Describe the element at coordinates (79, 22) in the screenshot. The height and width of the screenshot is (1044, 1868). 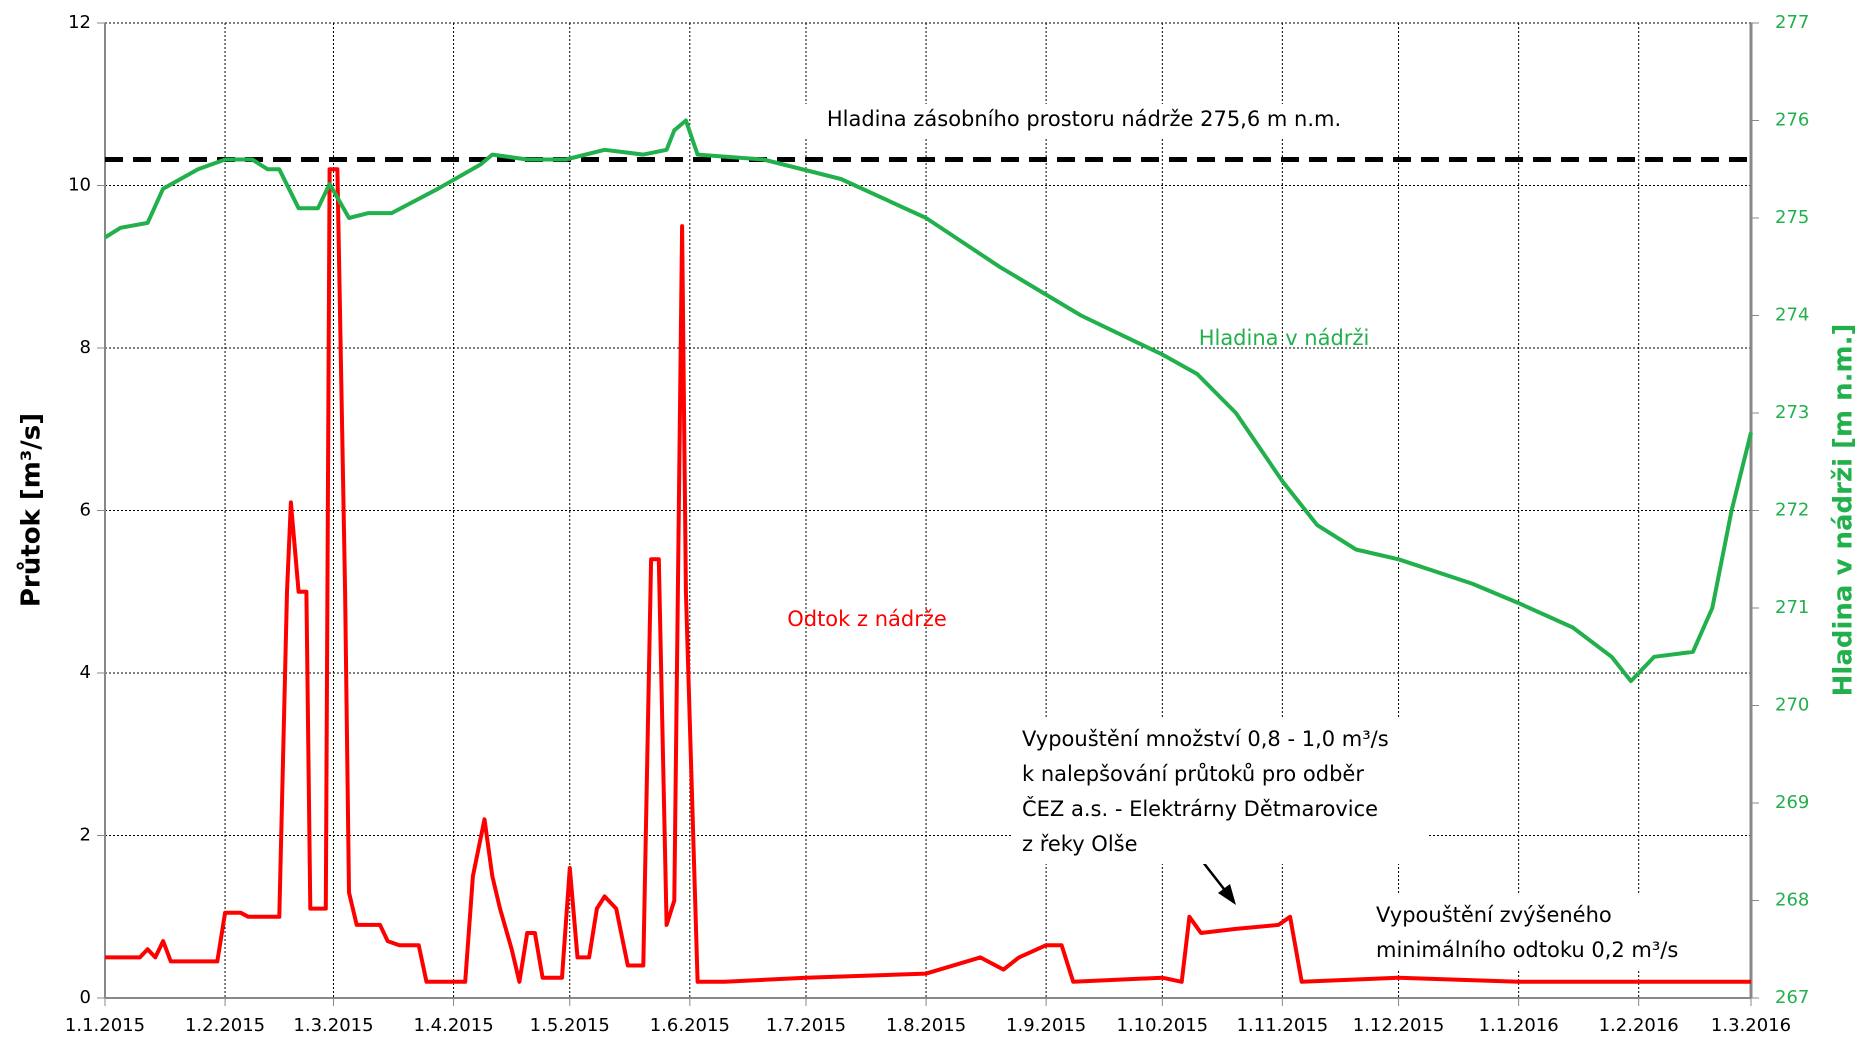
I see `y-tick-label: 12` at that location.